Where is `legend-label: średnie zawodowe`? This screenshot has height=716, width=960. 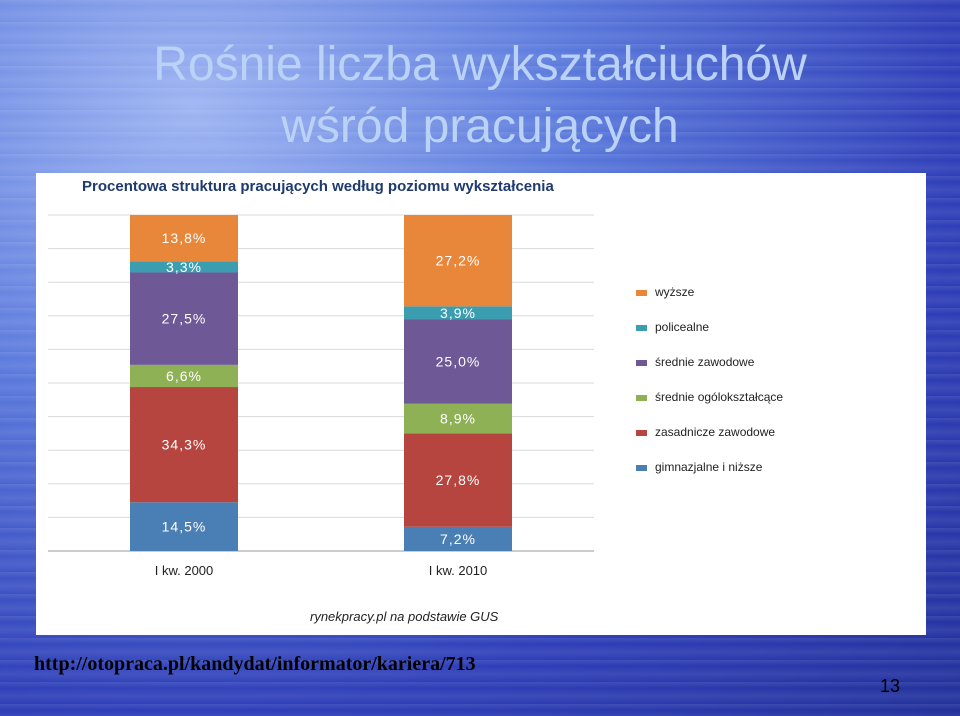 legend-label: średnie zawodowe is located at coordinates (705, 362).